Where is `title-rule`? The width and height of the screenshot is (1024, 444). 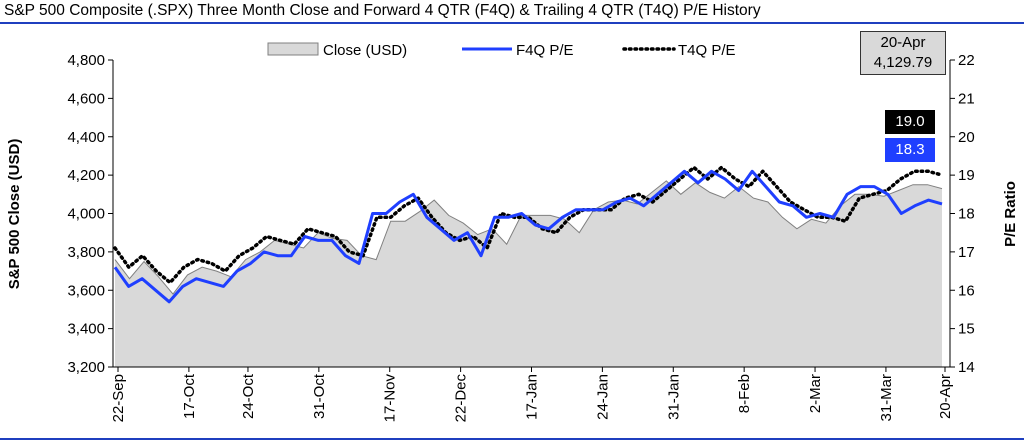
title-rule is located at coordinates (512, 23).